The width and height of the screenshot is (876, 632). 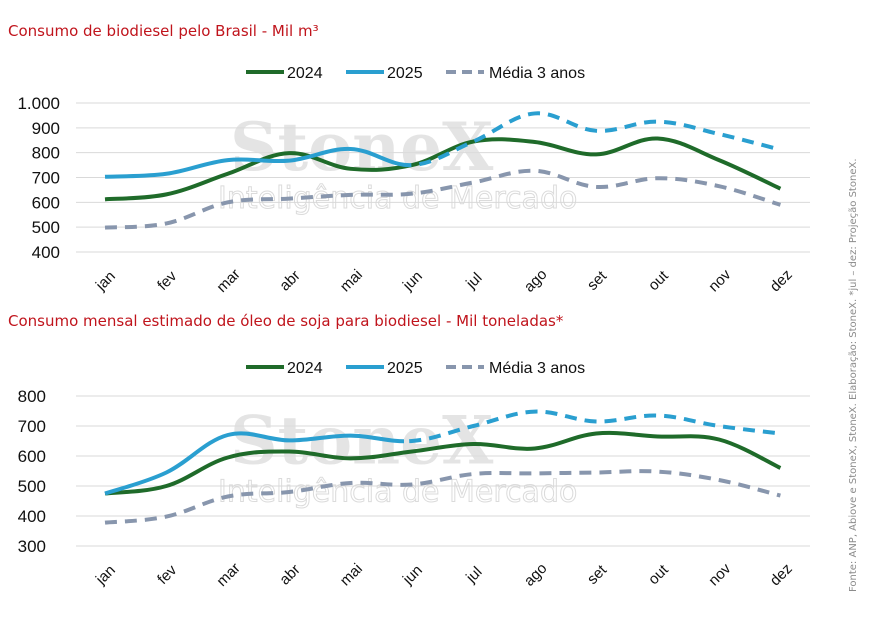 What do you see at coordinates (38, 103) in the screenshot?
I see `y-tick-label: 1.000` at bounding box center [38, 103].